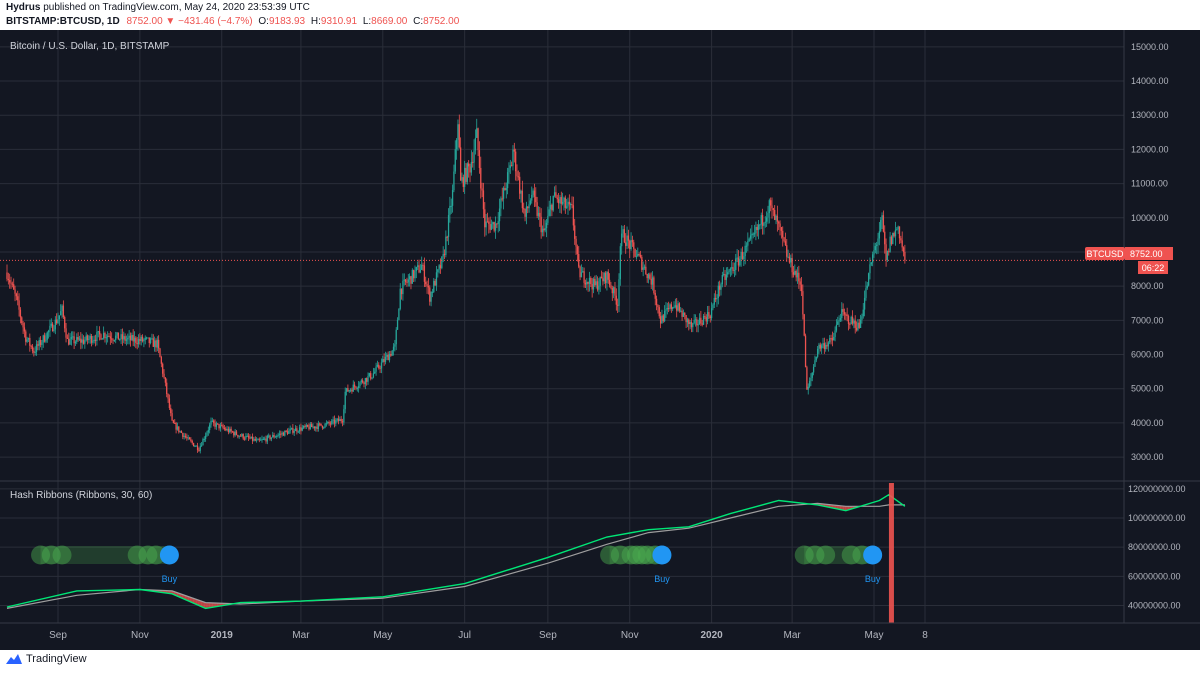  Describe the element at coordinates (851, 555) in the screenshot. I see `capitulation-dot` at that location.